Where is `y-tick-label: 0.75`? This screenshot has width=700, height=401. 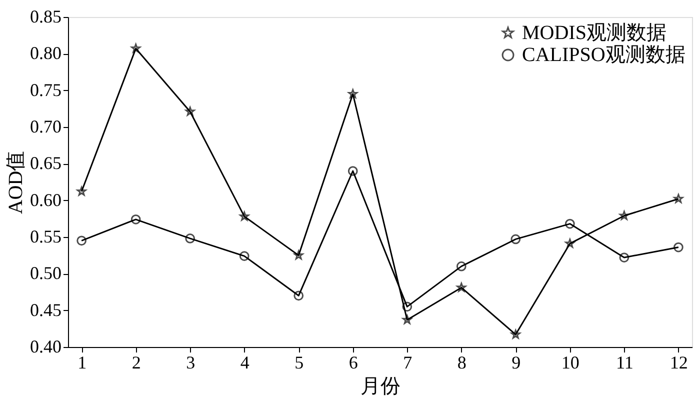
y-tick-label: 0.75 is located at coordinates (46, 90).